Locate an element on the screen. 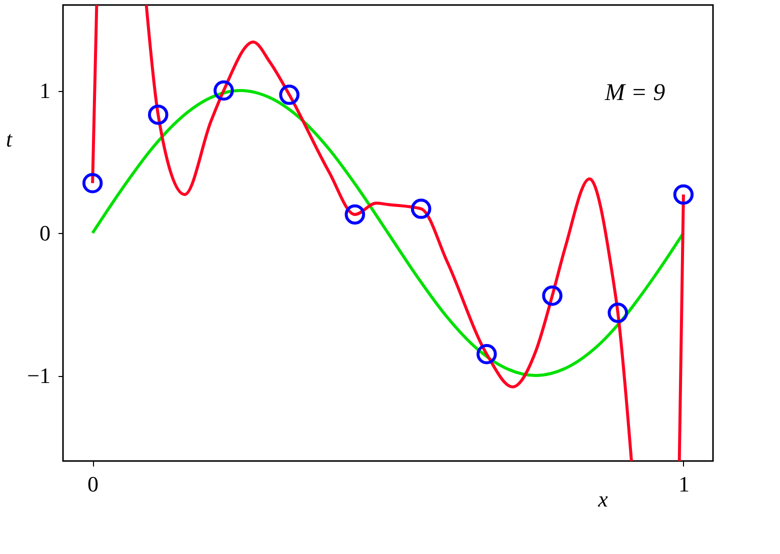 This screenshot has width=780, height=554. y-tick-label: −1 is located at coordinates (38, 375).